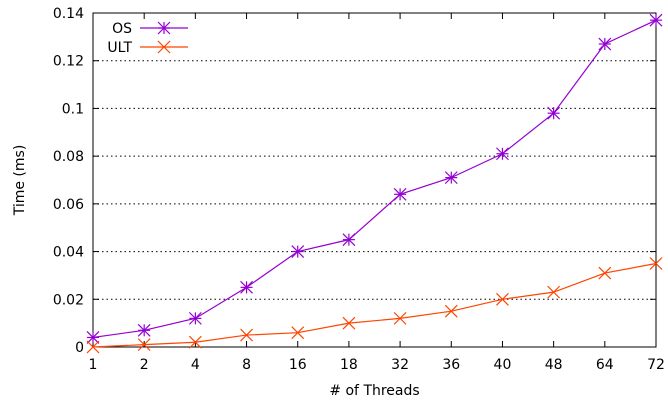  Describe the element at coordinates (656, 365) in the screenshot. I see `x-tick-label: 72` at that location.